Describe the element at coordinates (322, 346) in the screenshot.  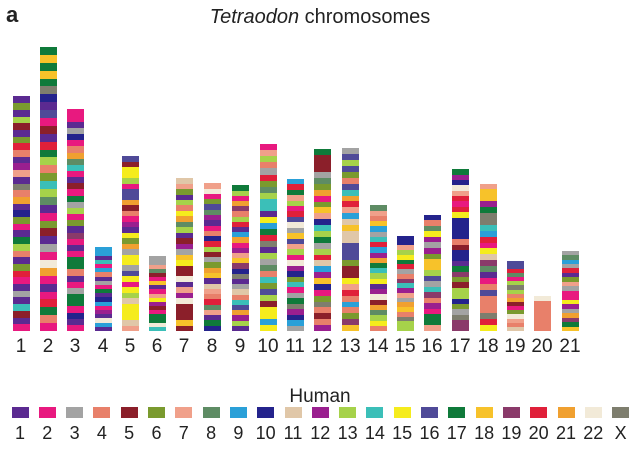
I see `chromosome-label: 12` at that location.